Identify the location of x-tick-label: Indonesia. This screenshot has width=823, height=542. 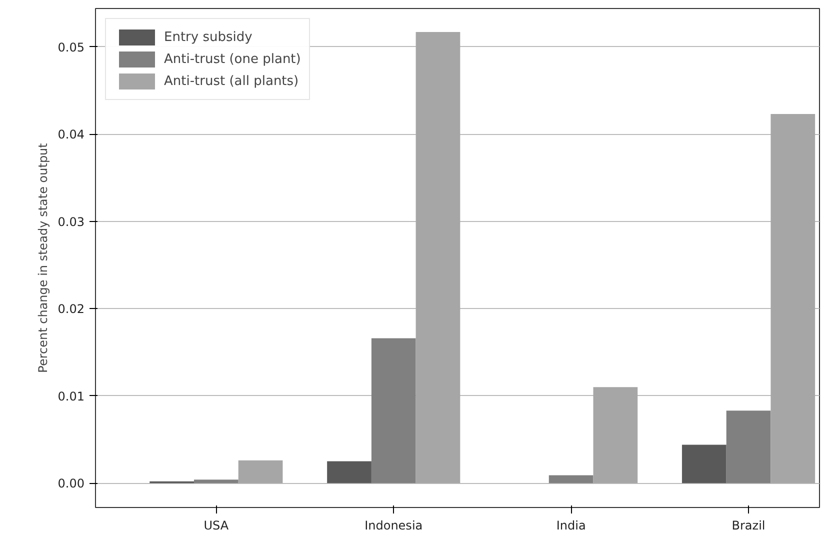
(393, 525).